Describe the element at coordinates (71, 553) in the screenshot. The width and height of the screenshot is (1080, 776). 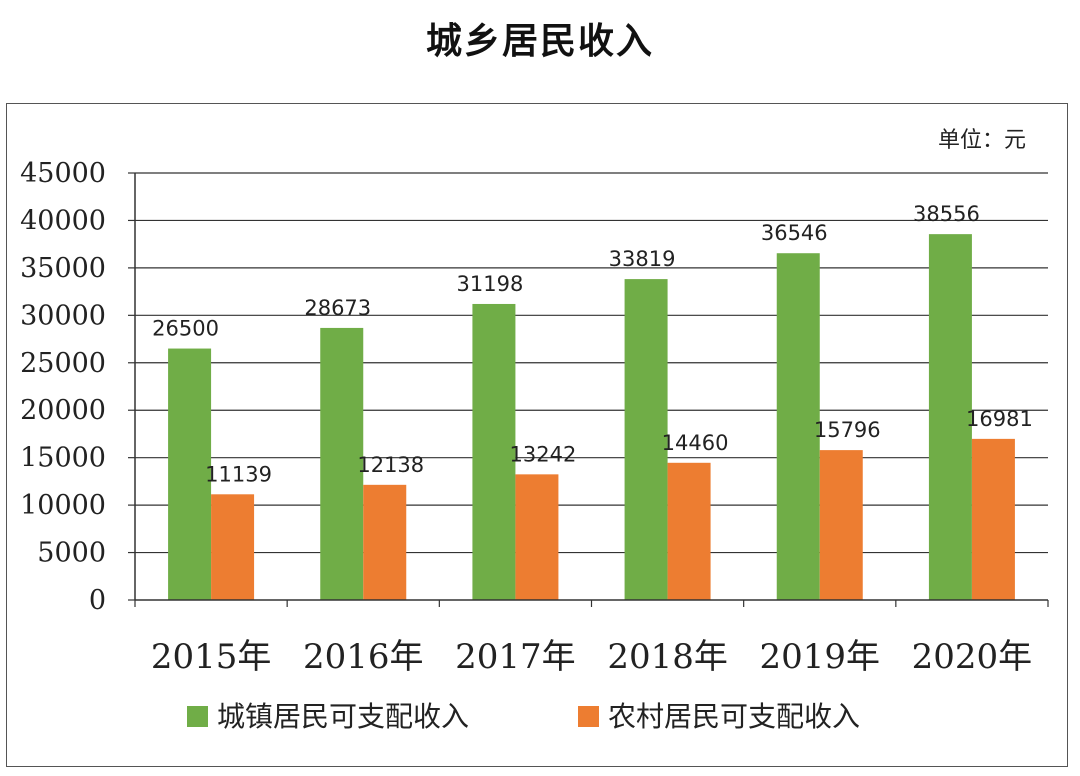
I see `y-tick-label: 5000` at that location.